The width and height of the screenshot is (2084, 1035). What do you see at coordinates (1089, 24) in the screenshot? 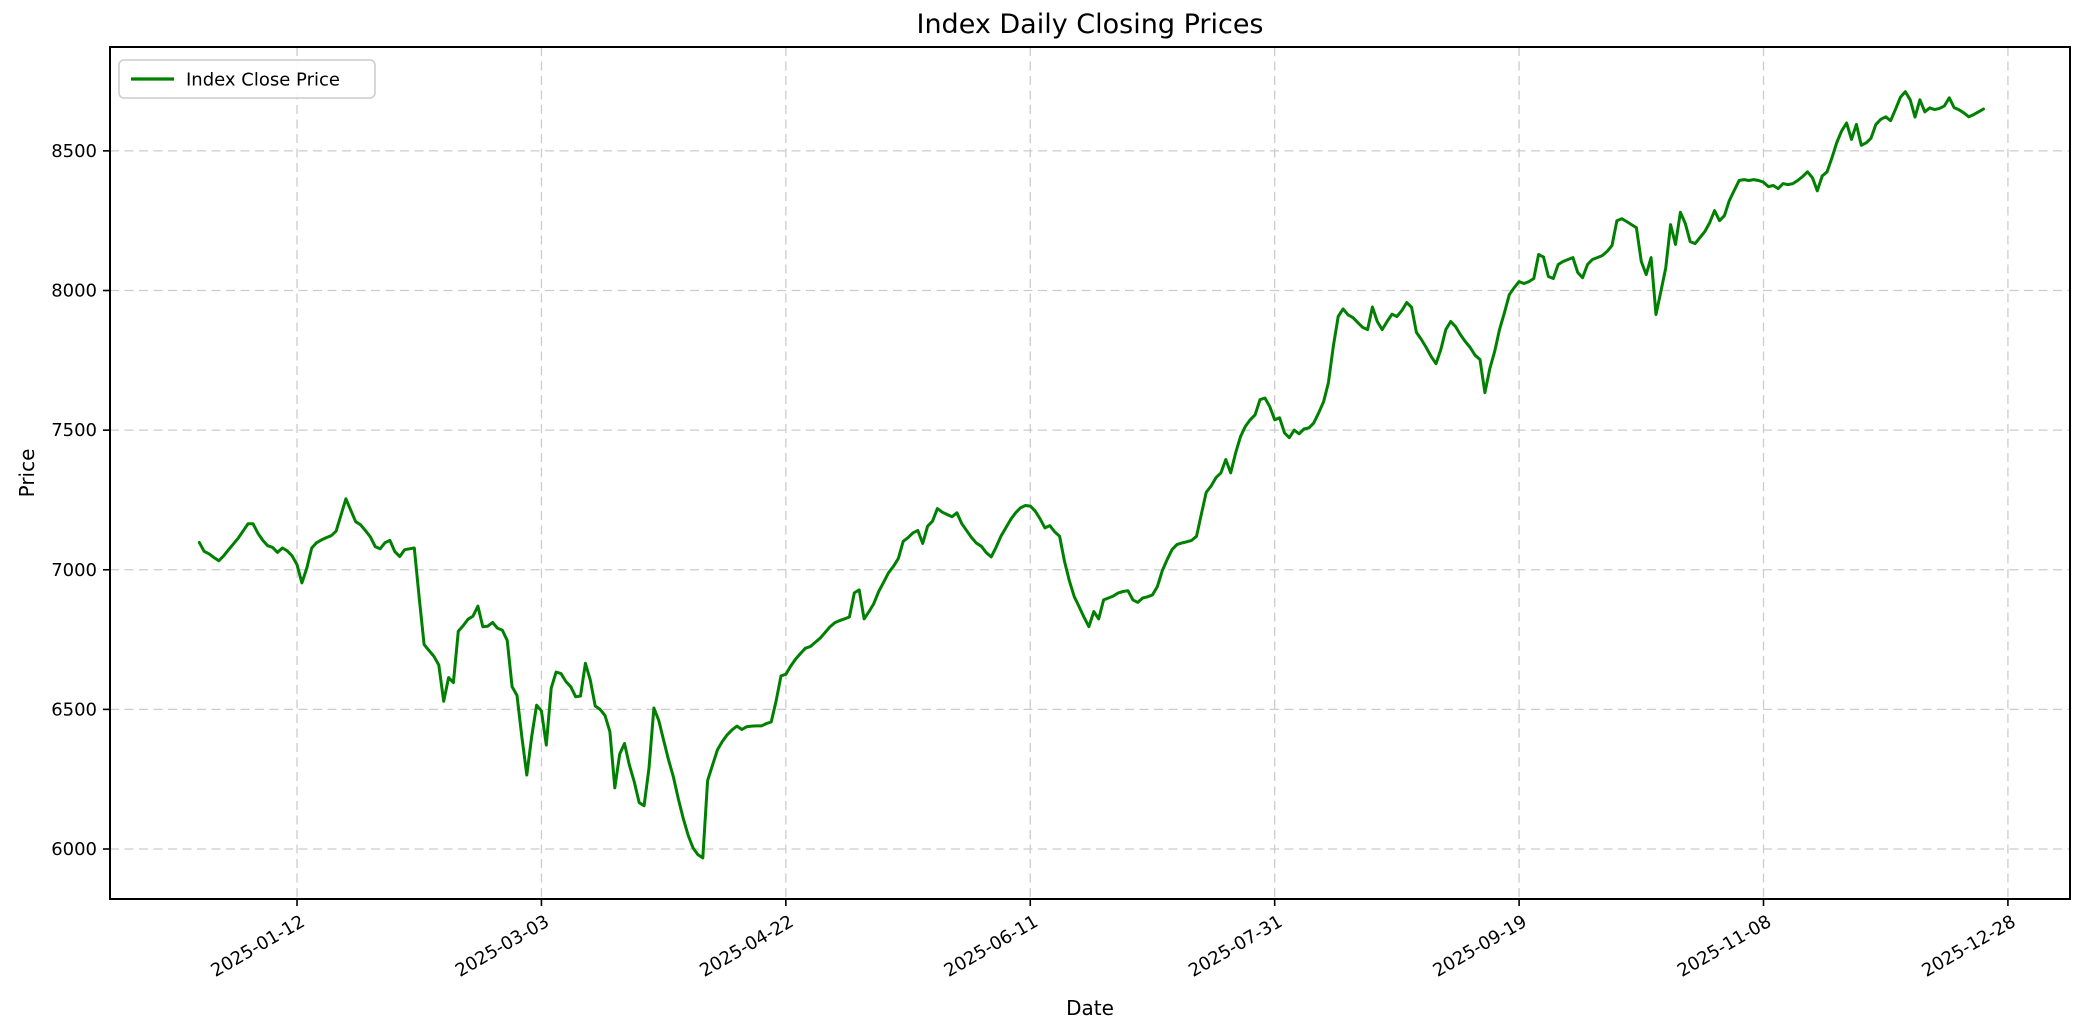
I see `chart-title: Index Daily Closing Prices` at bounding box center [1089, 24].